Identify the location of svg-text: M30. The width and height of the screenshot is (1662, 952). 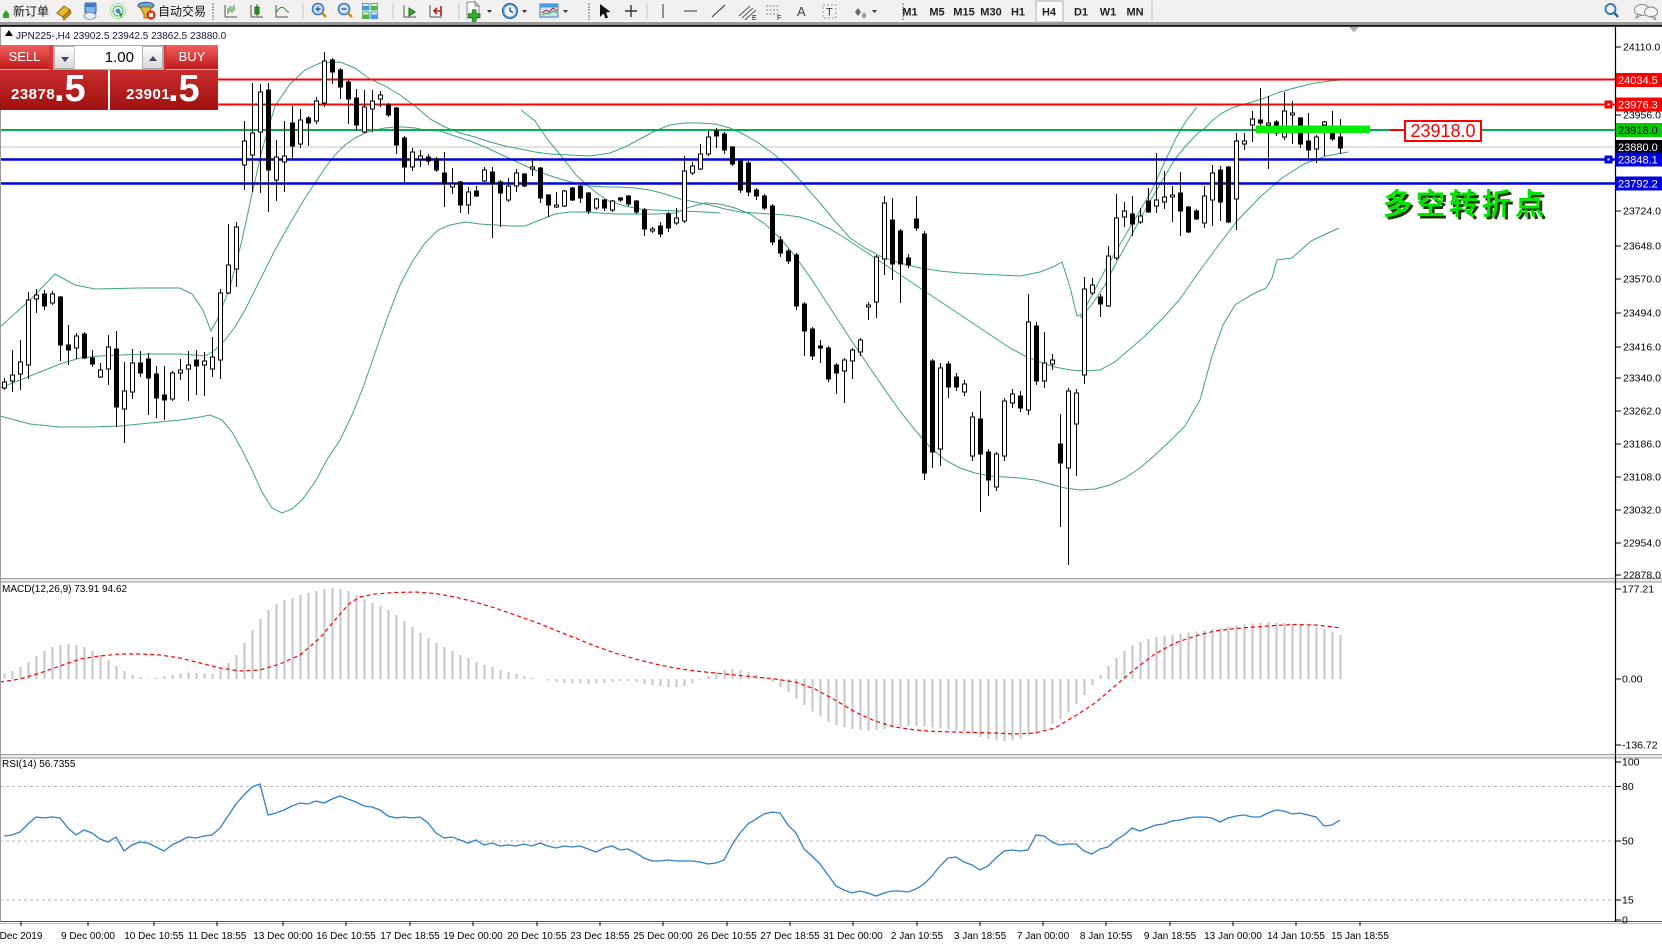
(990, 13).